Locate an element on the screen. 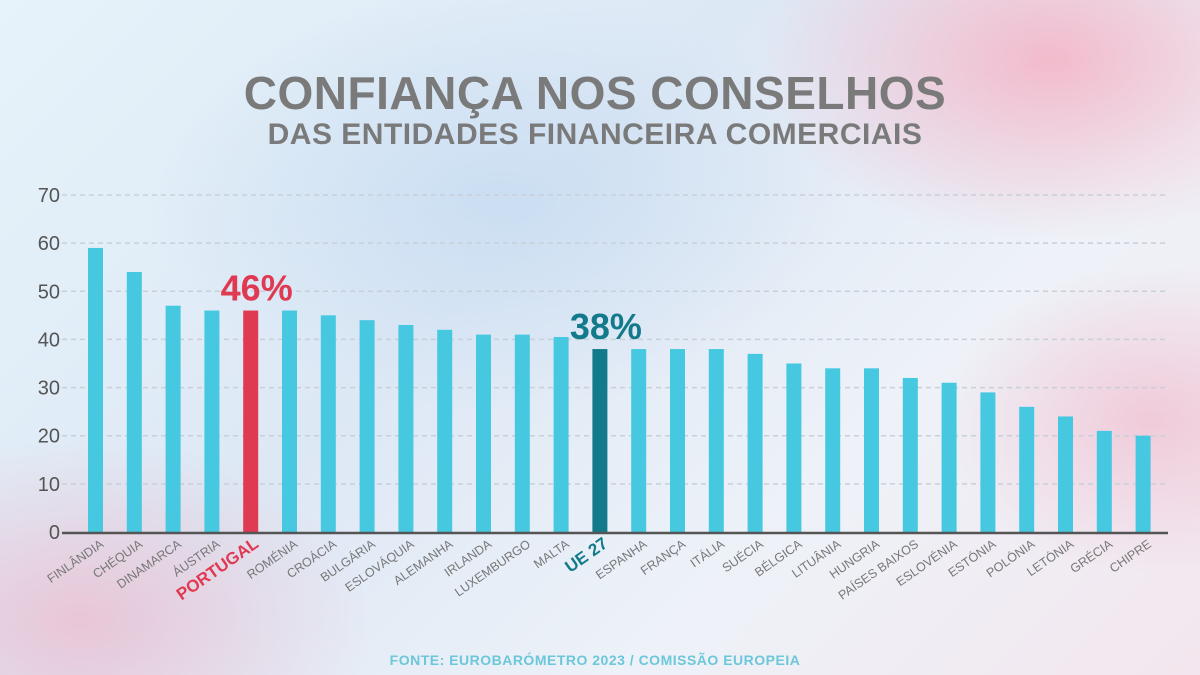 Image resolution: width=1200 pixels, height=675 pixels. y-tick-label: 20 is located at coordinates (49, 437).